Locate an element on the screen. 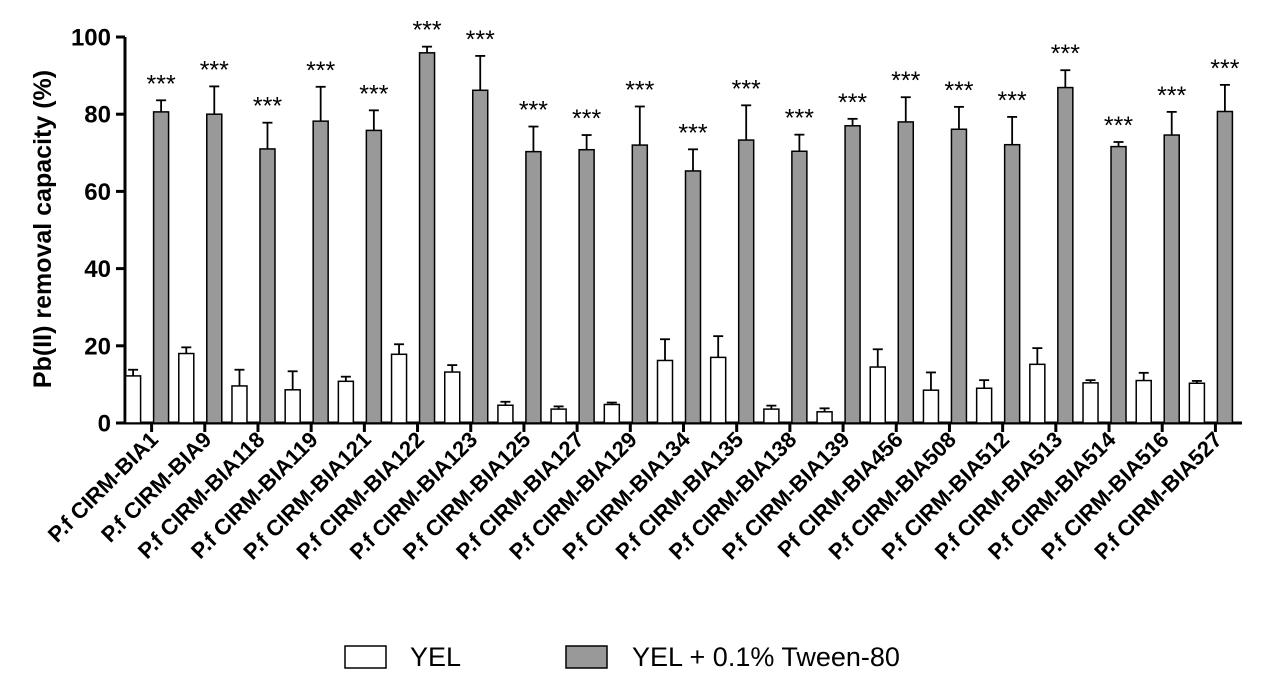 The width and height of the screenshot is (1263, 693). y-tick-label: 40 is located at coordinates (97, 269).